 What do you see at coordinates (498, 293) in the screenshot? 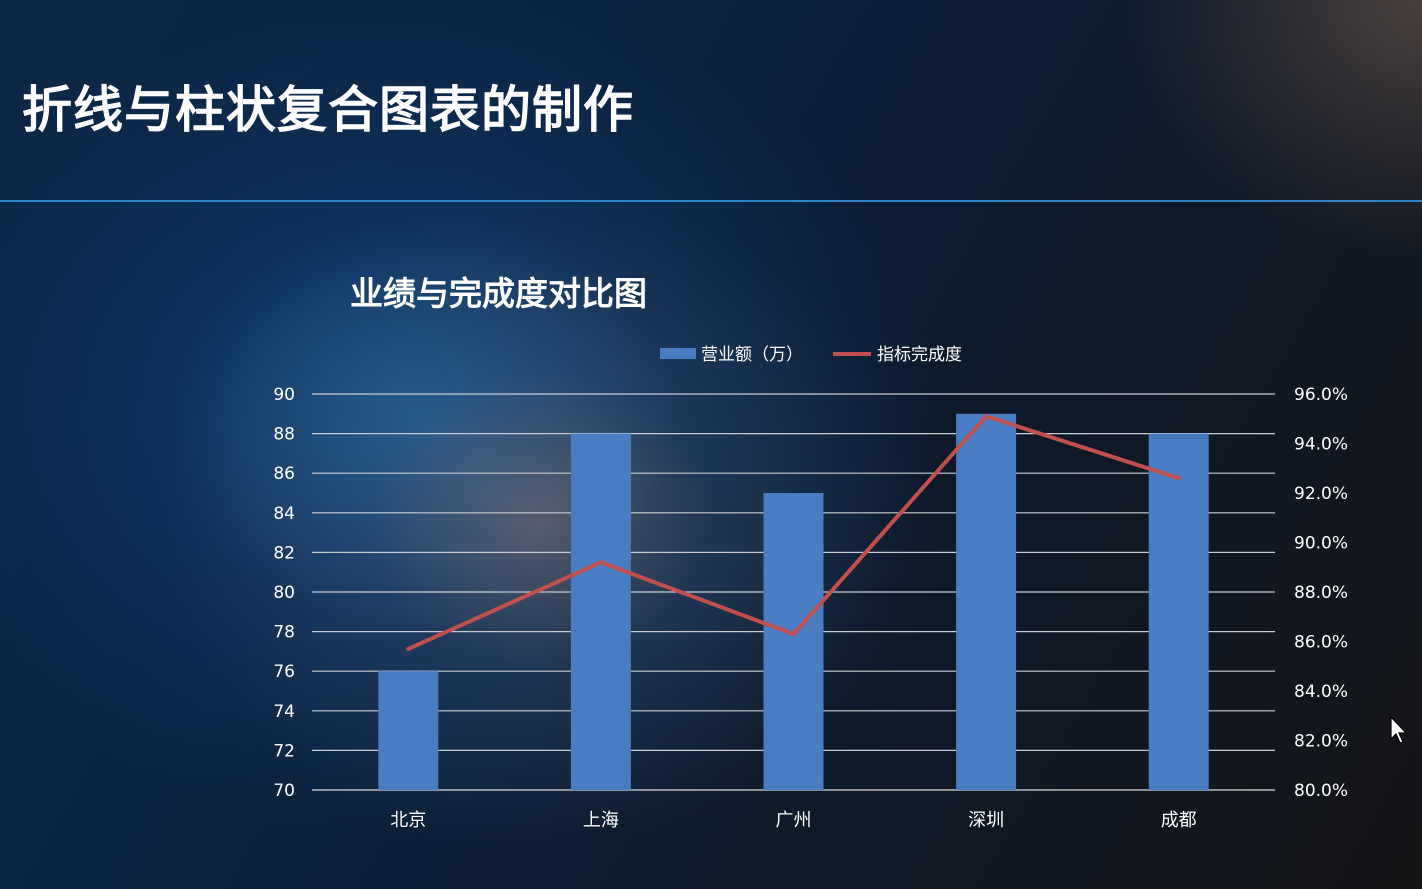
I see `chart-title: 业绩与完成度对比图` at bounding box center [498, 293].